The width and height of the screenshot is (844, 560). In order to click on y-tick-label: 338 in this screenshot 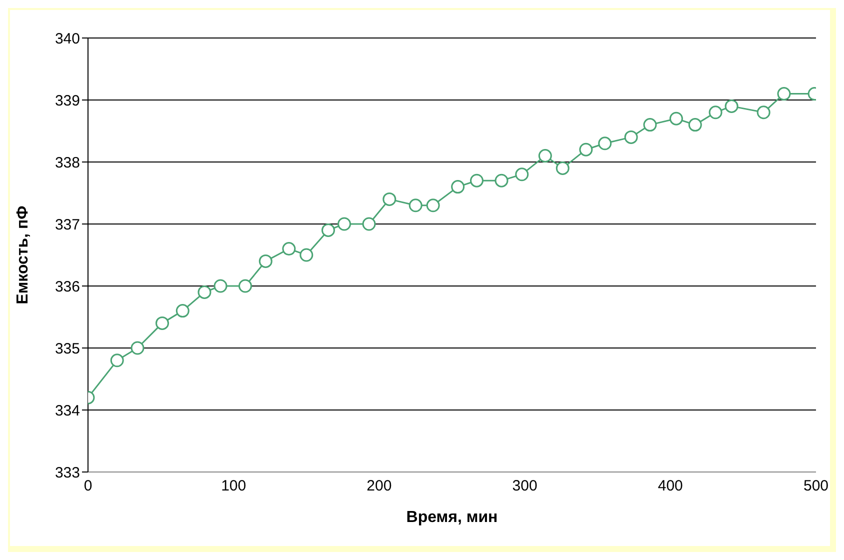, I will do `click(67, 163)`.